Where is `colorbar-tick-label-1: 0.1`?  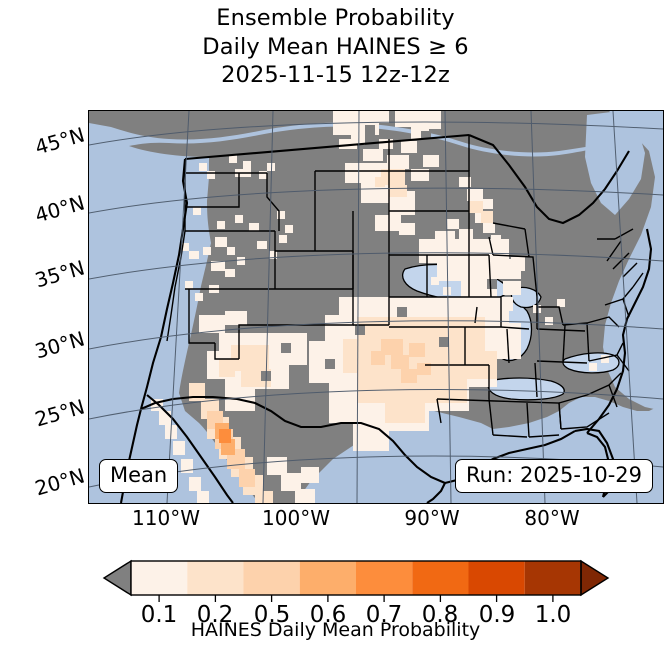 colorbar-tick-label-1: 0.1 is located at coordinates (159, 615).